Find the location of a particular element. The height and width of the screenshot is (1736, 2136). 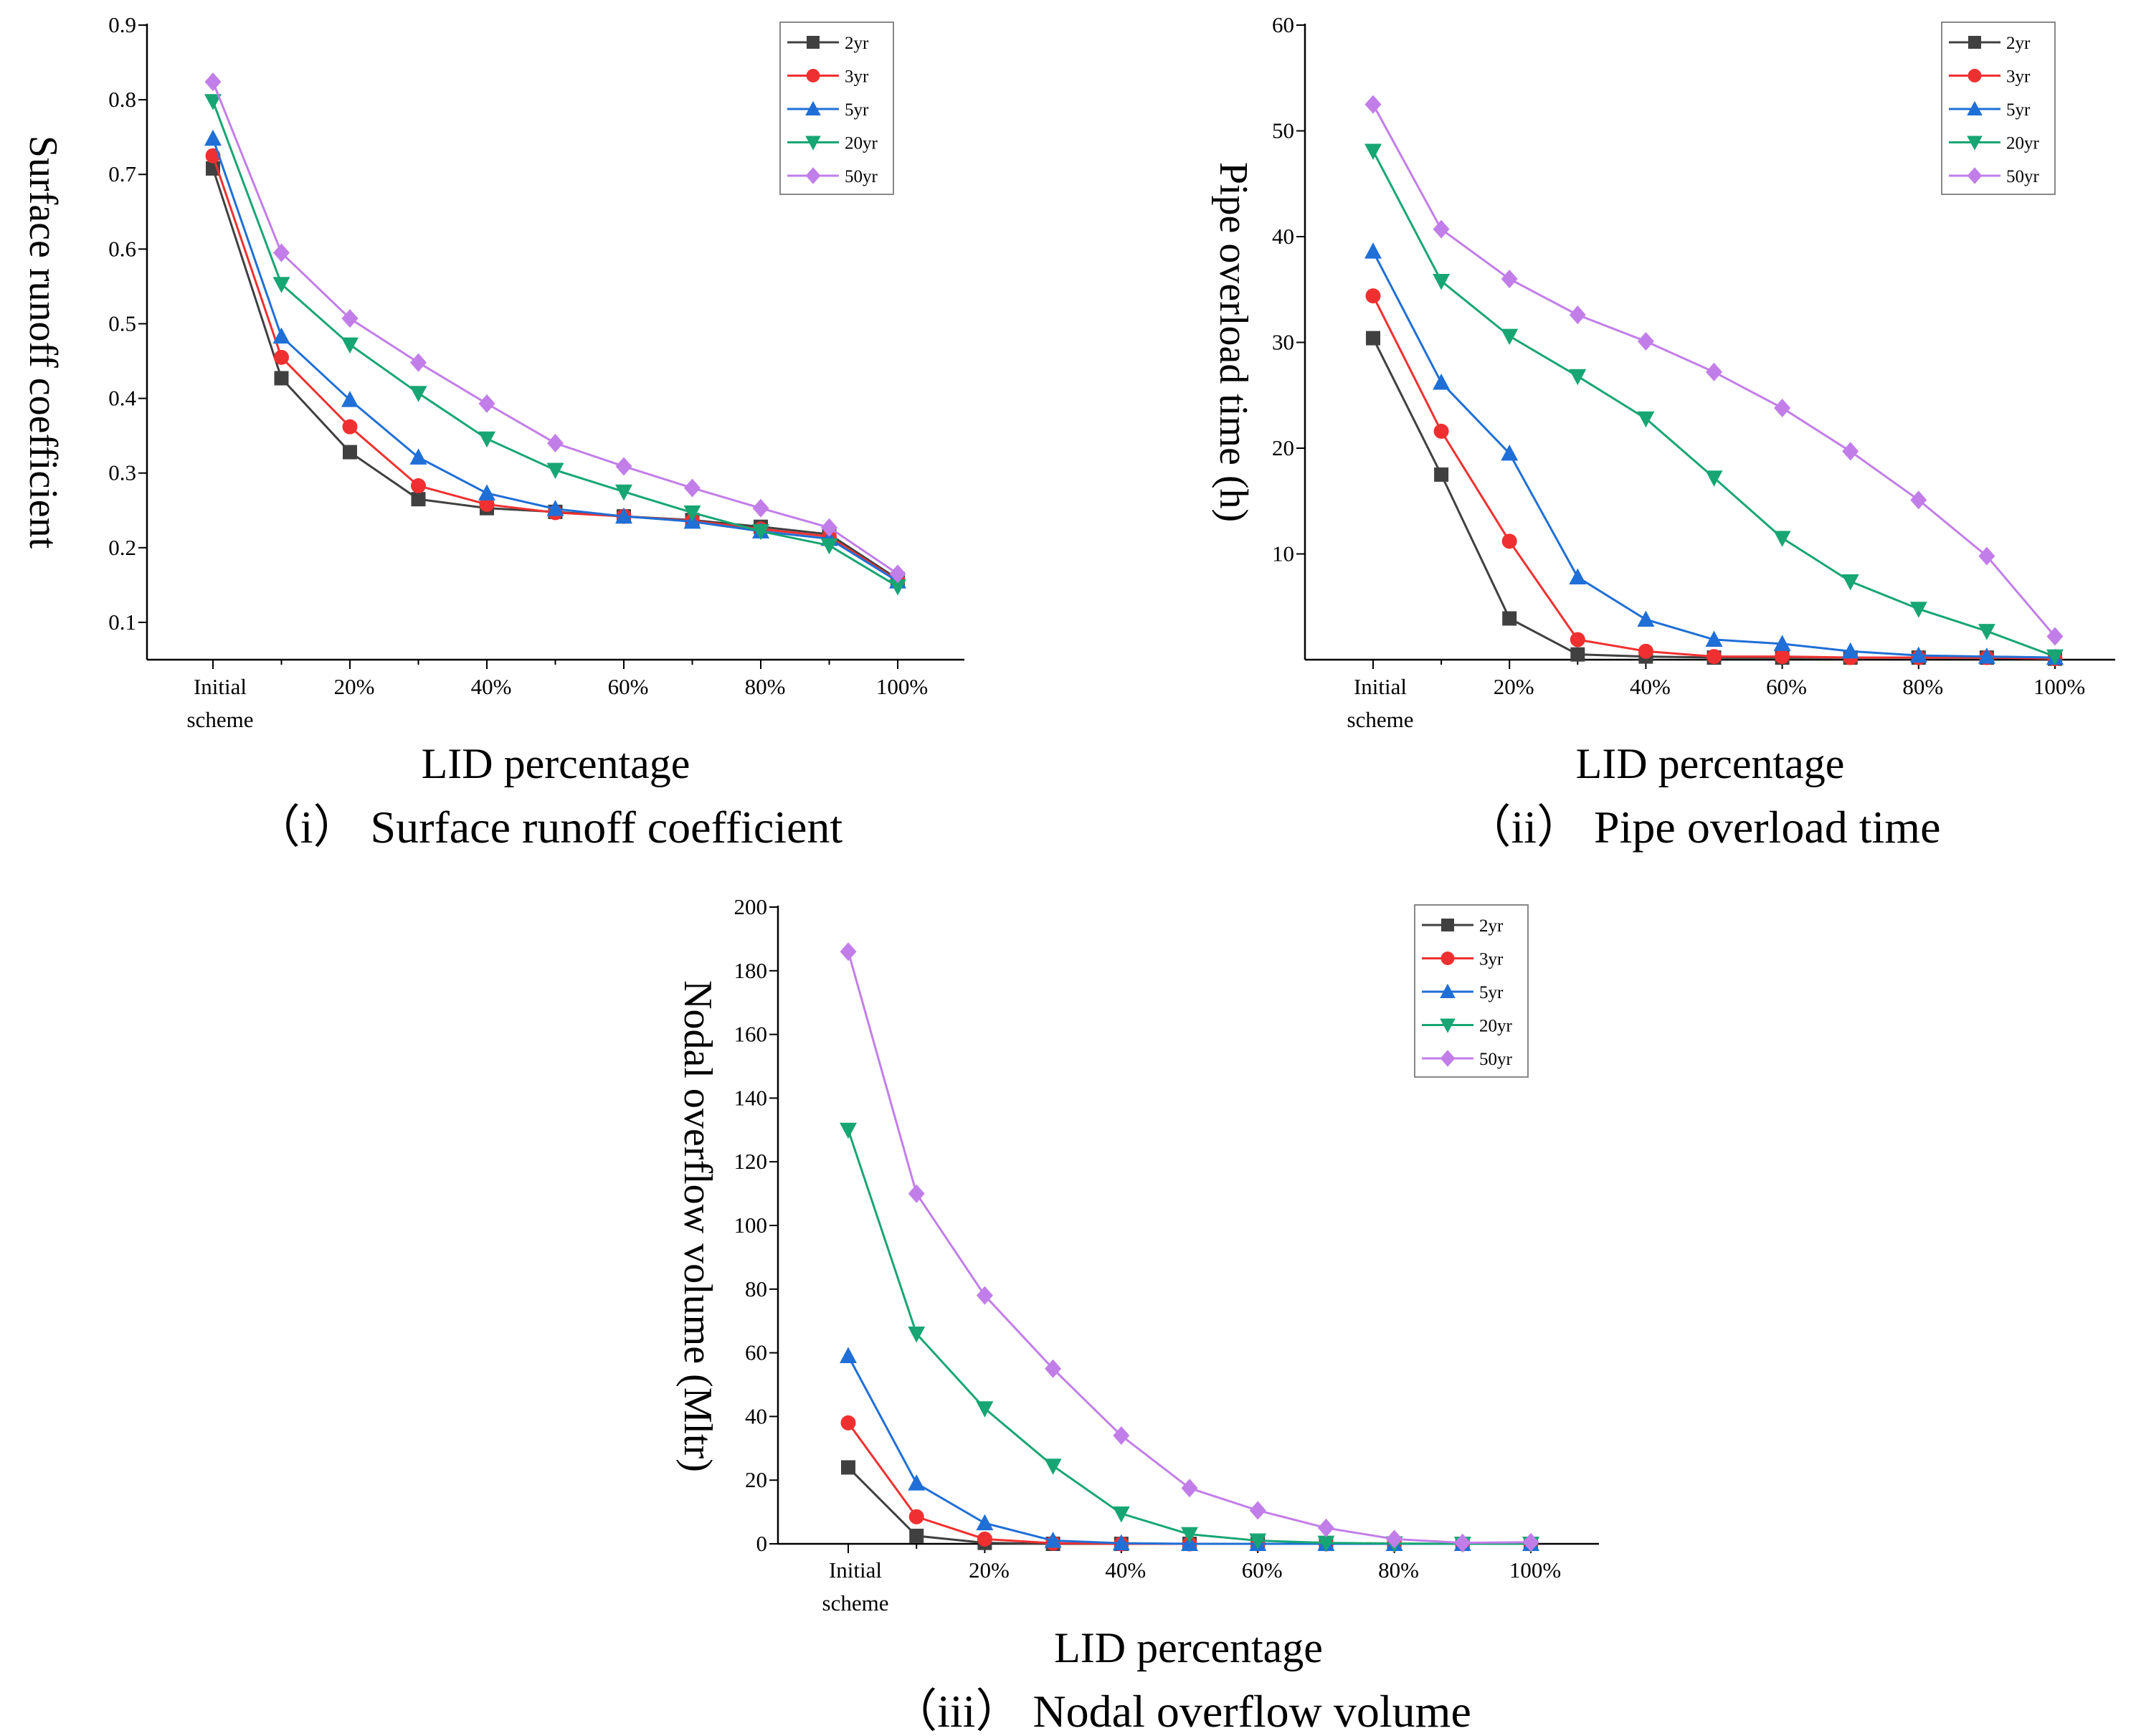

y-tick-label: 80 is located at coordinates (756, 1289).